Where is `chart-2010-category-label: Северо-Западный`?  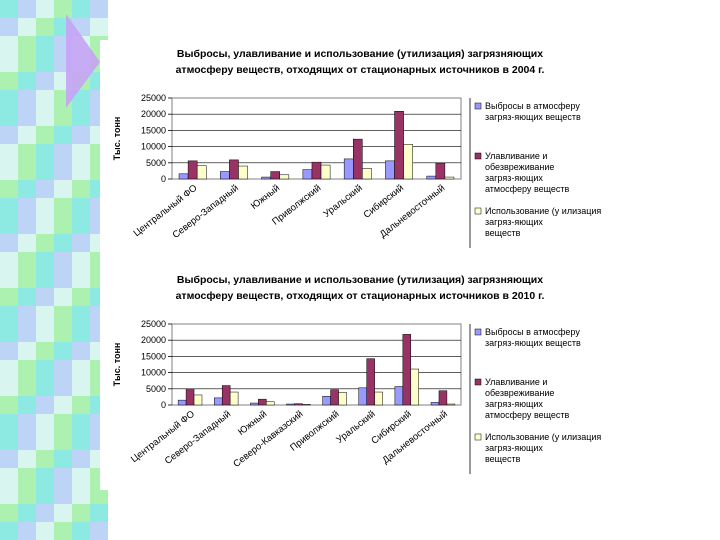 chart-2010-category-label: Северо-Западный is located at coordinates (198, 438).